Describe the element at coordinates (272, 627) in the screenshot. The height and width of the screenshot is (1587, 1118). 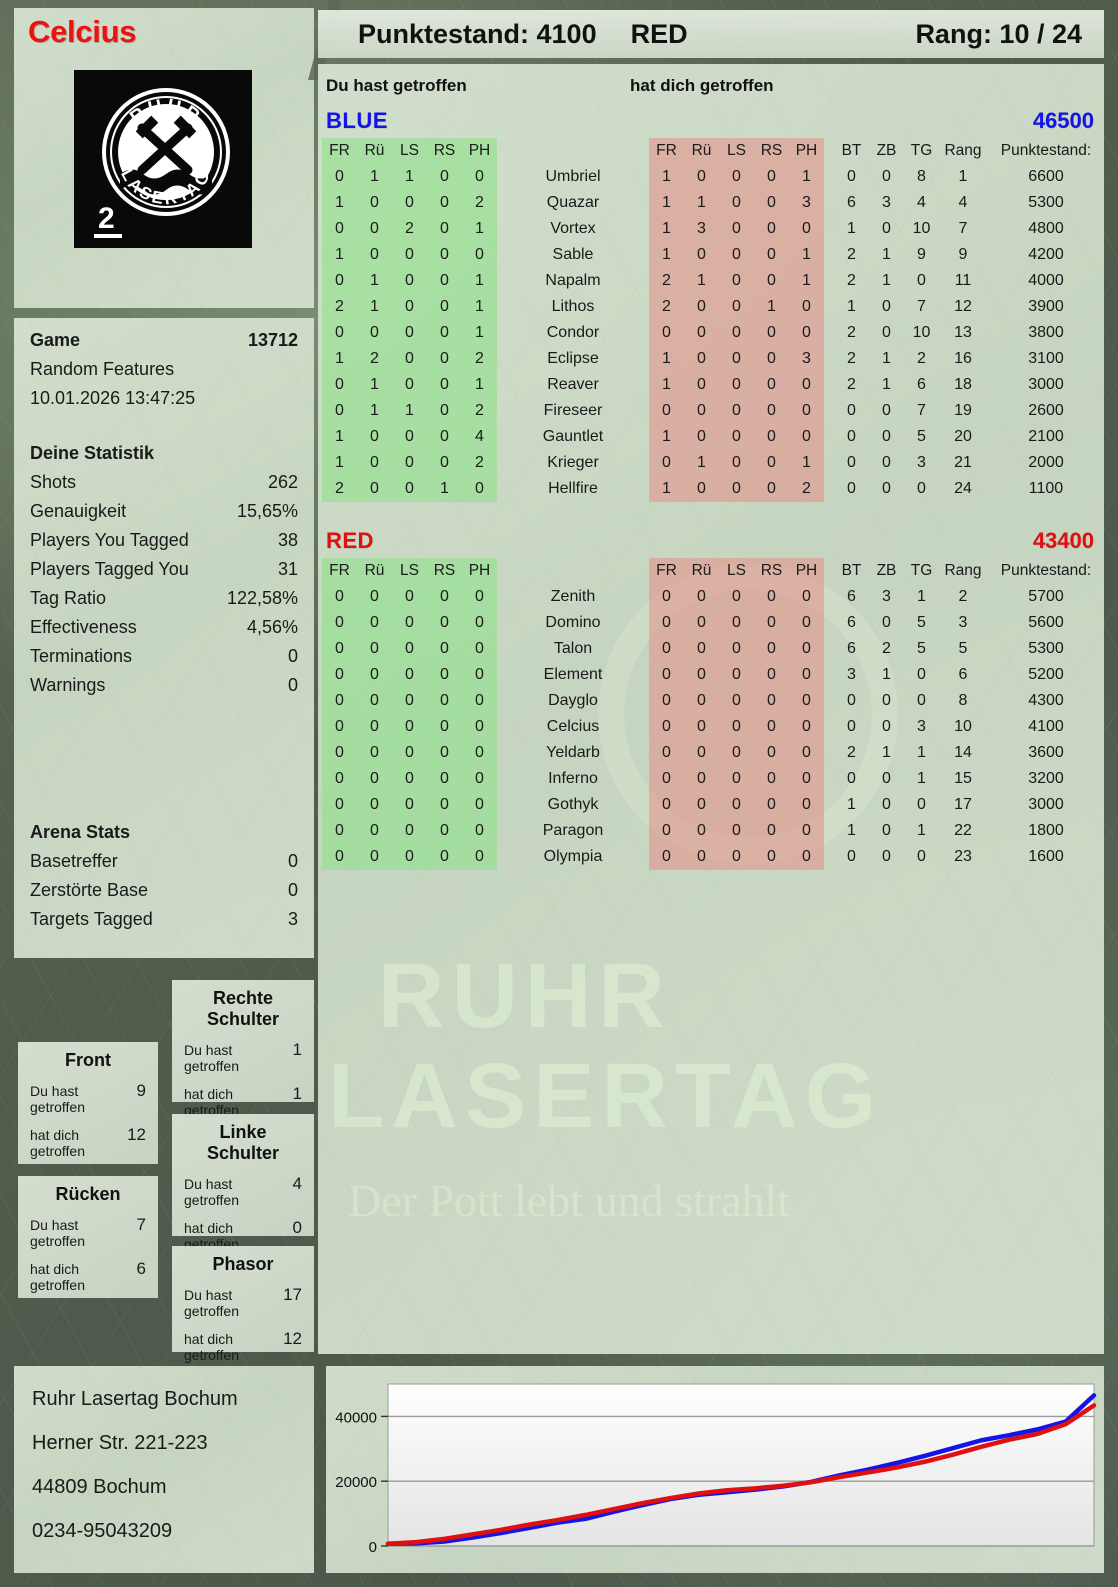
I see `stat-value: 4,56%` at that location.